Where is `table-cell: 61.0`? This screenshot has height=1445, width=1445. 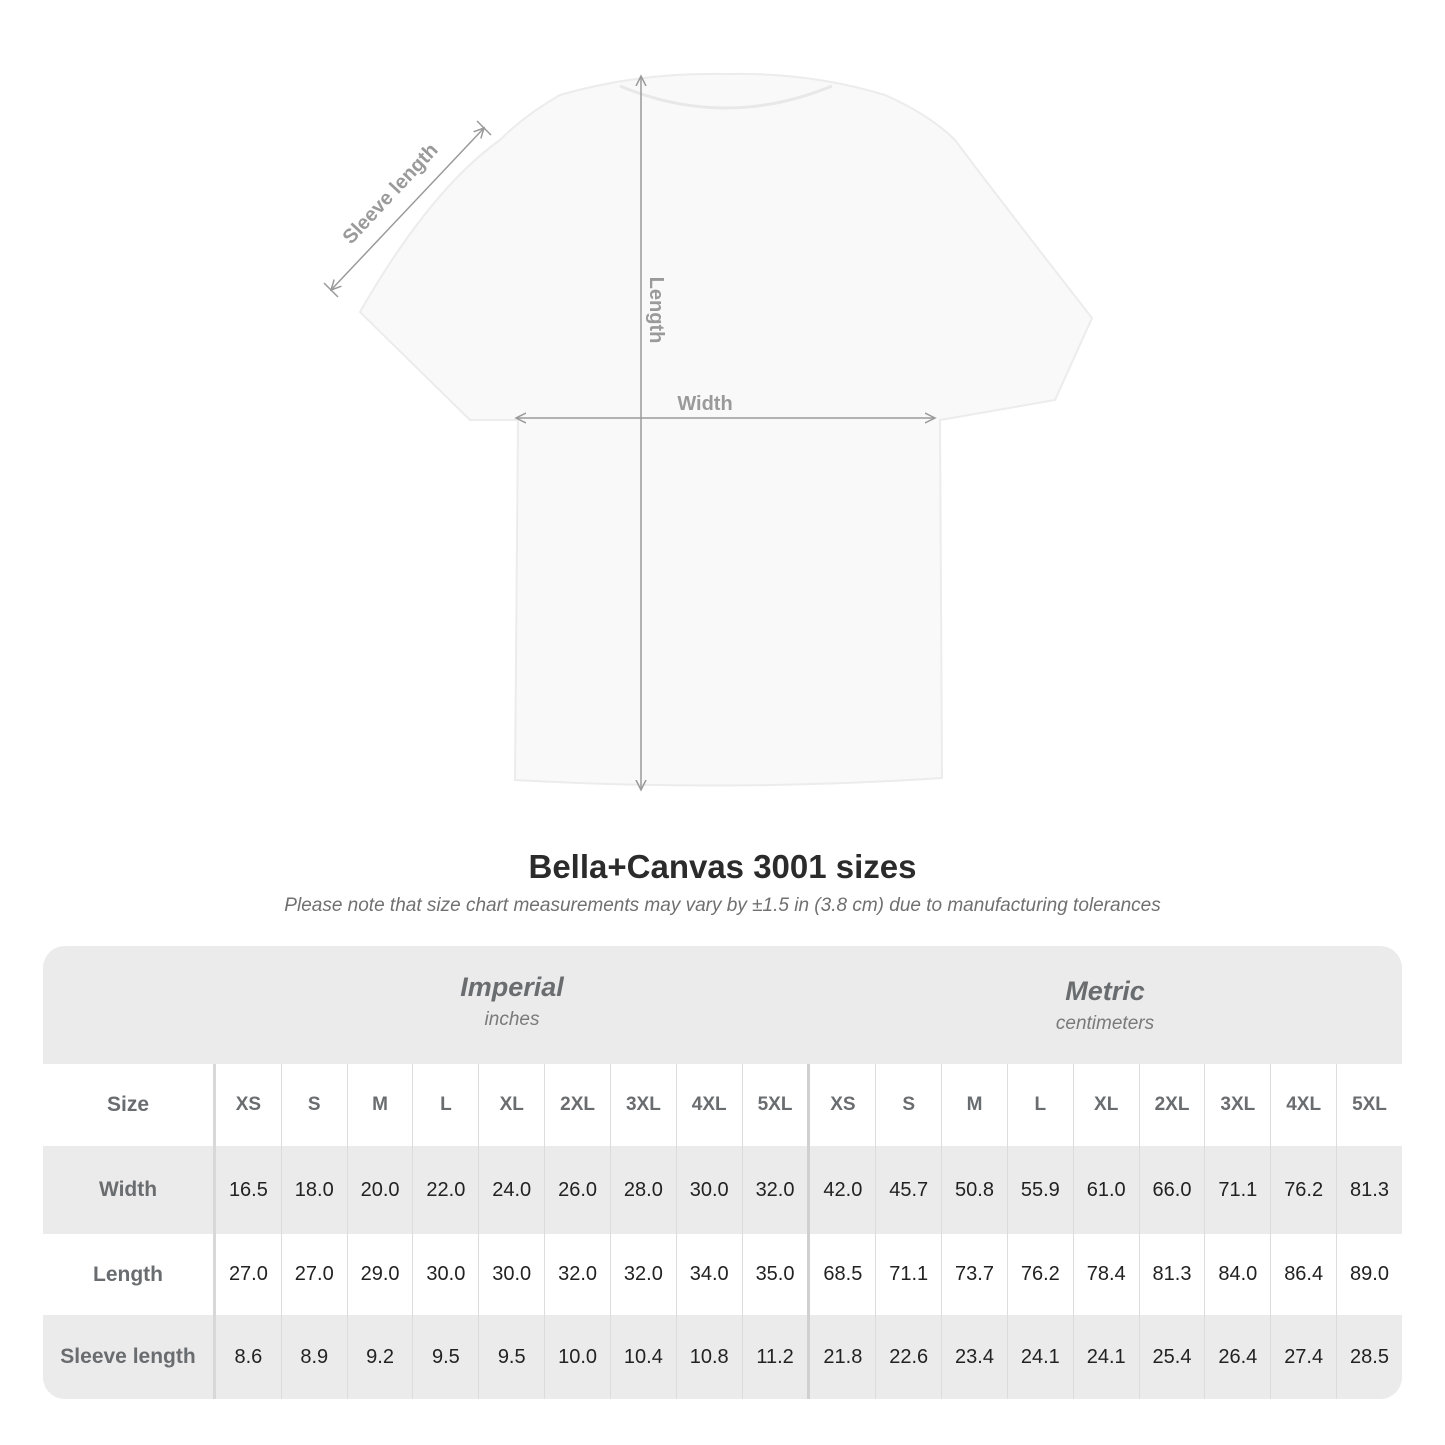 table-cell: 61.0 is located at coordinates (1107, 1190).